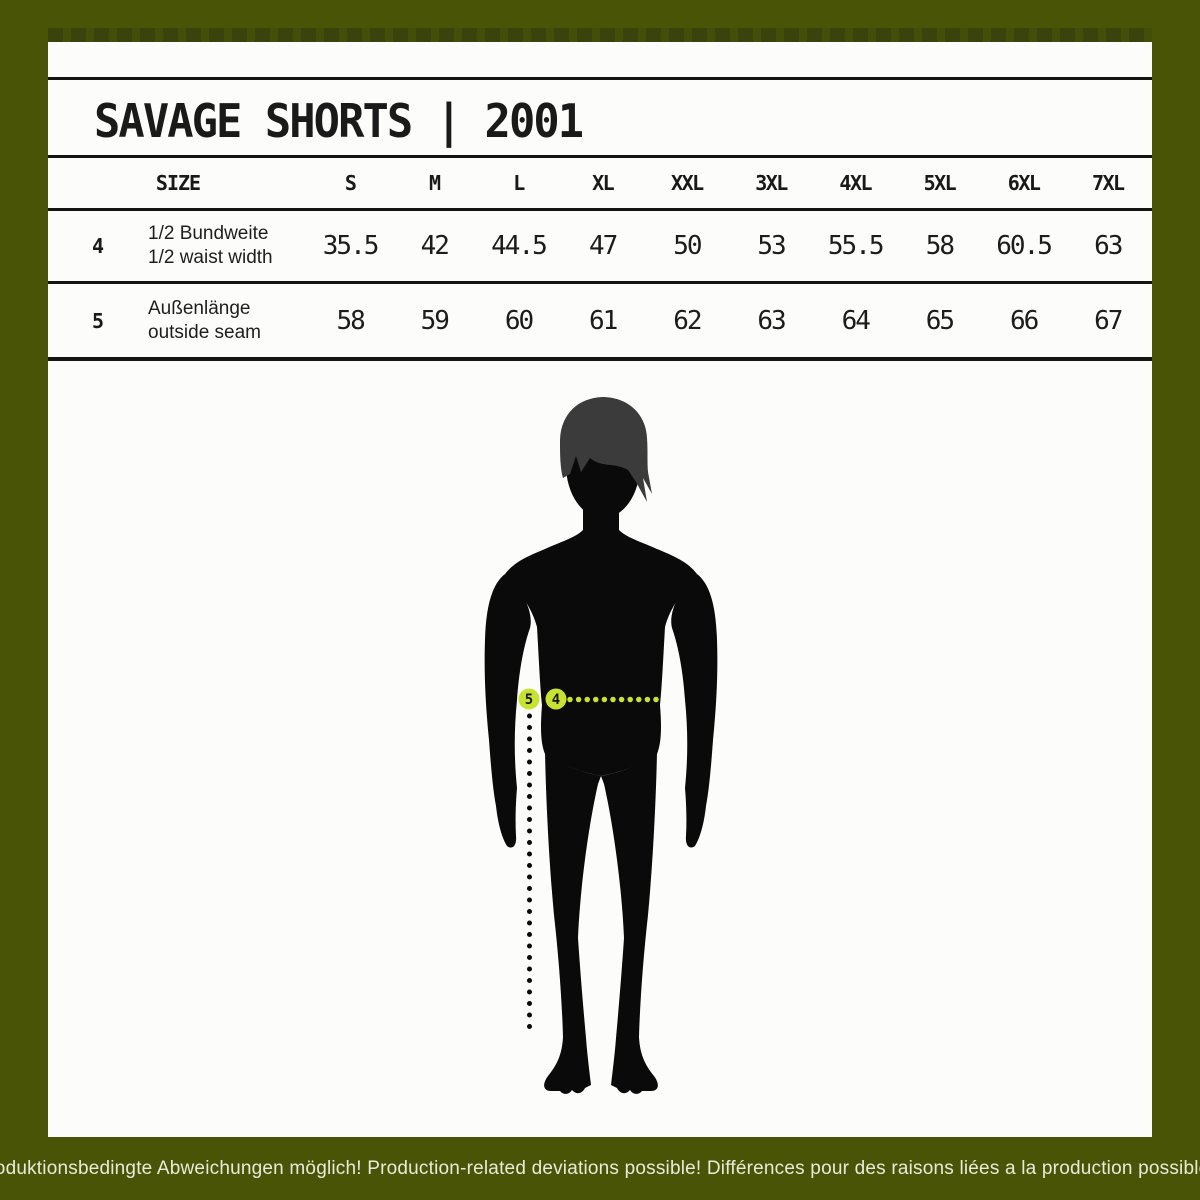  Describe the element at coordinates (1108, 320) in the screenshot. I see `value-cell: 67` at that location.